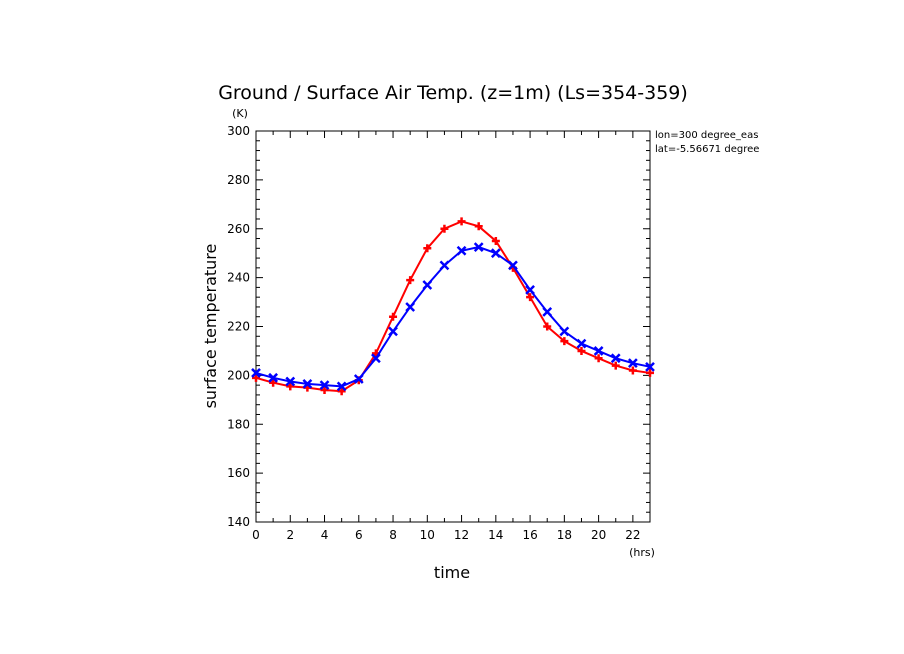 The width and height of the screenshot is (904, 654). Describe the element at coordinates (427, 535) in the screenshot. I see `x-tick-label: 10` at that location.